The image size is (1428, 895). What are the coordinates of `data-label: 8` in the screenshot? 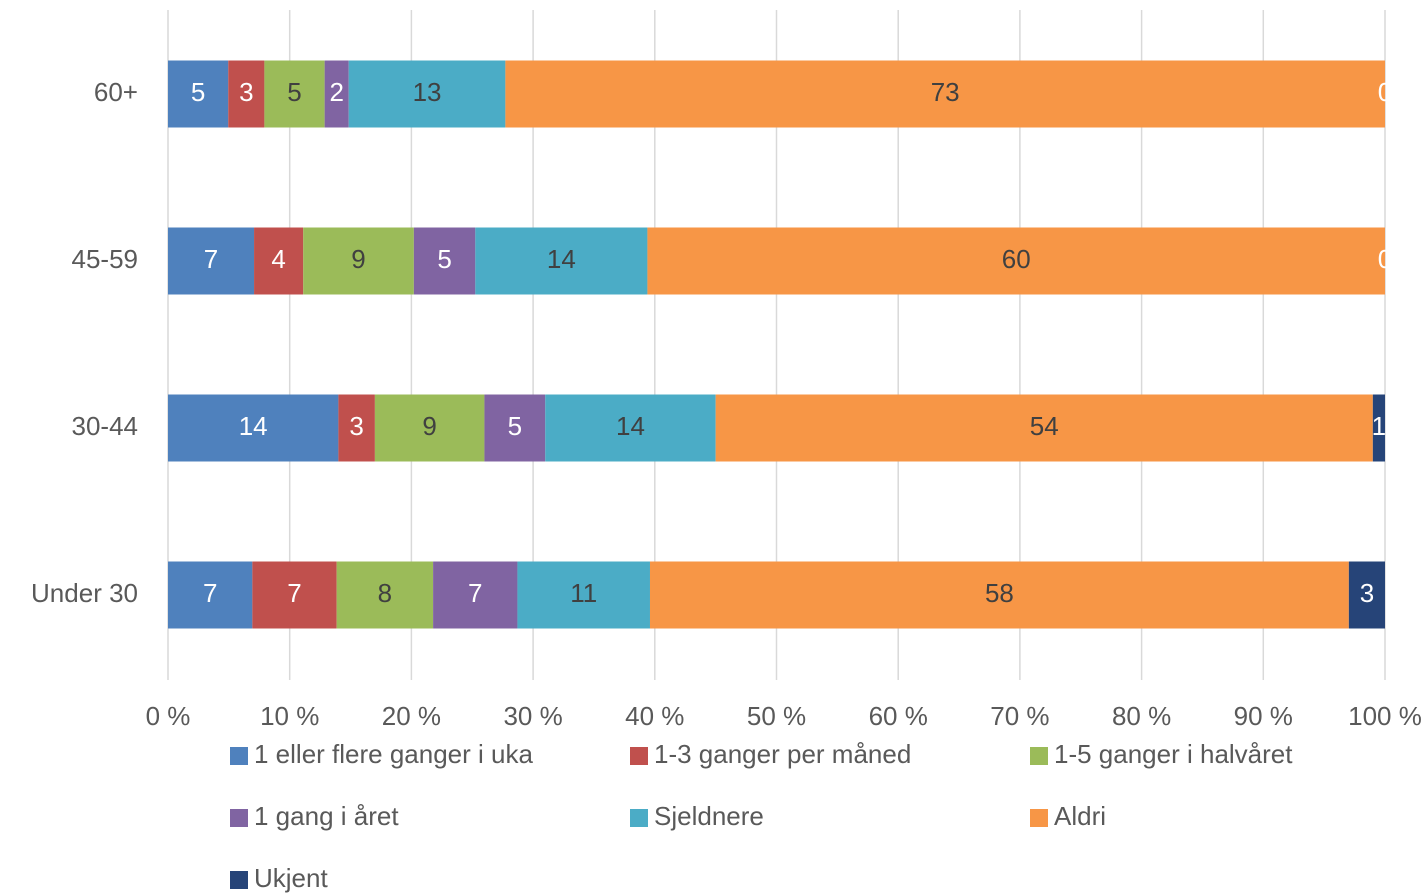 It's located at (385, 593).